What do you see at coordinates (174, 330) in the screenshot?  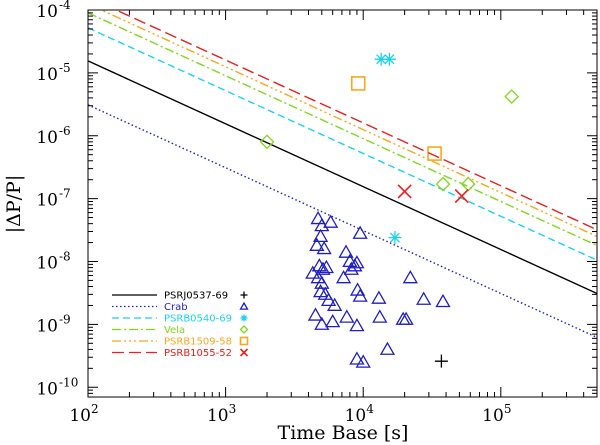 I see `legend-label: Vela` at bounding box center [174, 330].